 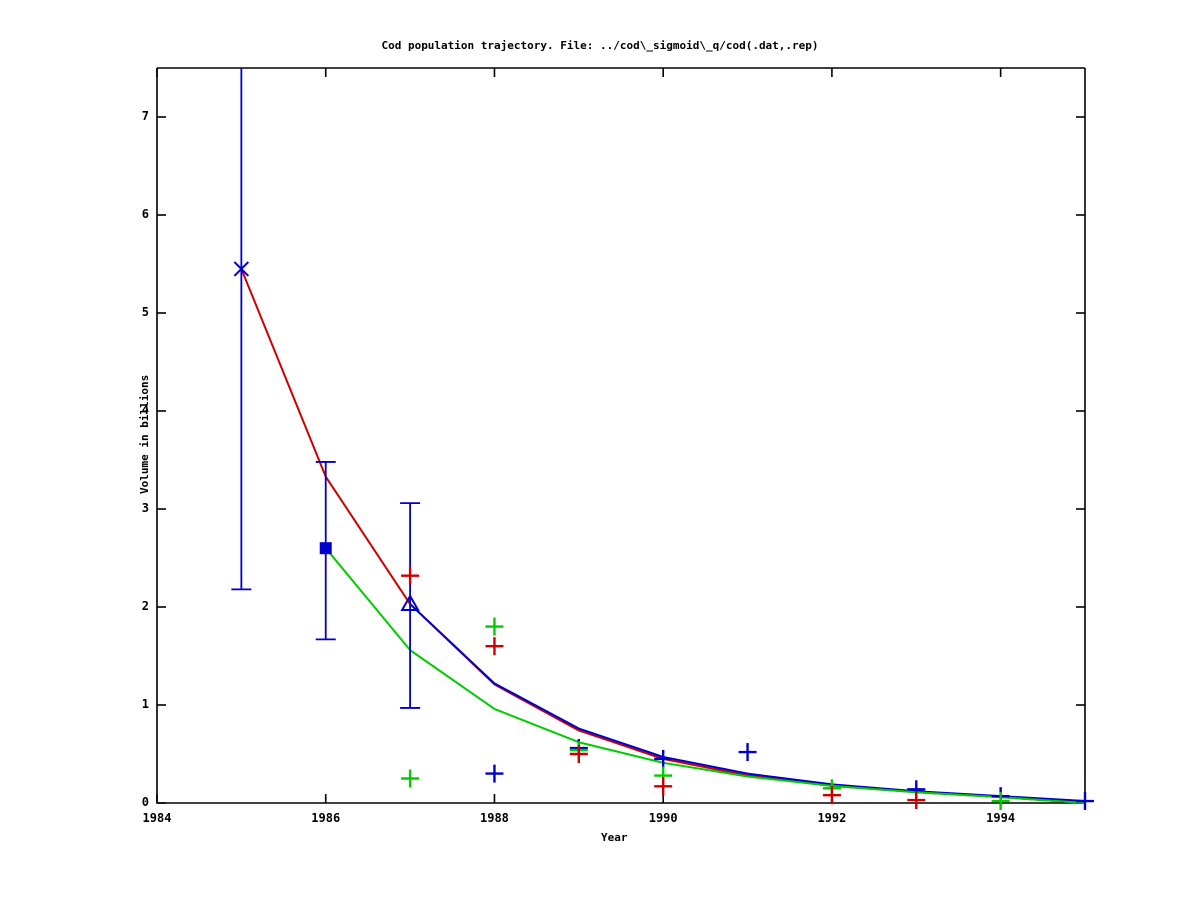 I want to click on triangle-marker-1987, so click(x=410, y=603).